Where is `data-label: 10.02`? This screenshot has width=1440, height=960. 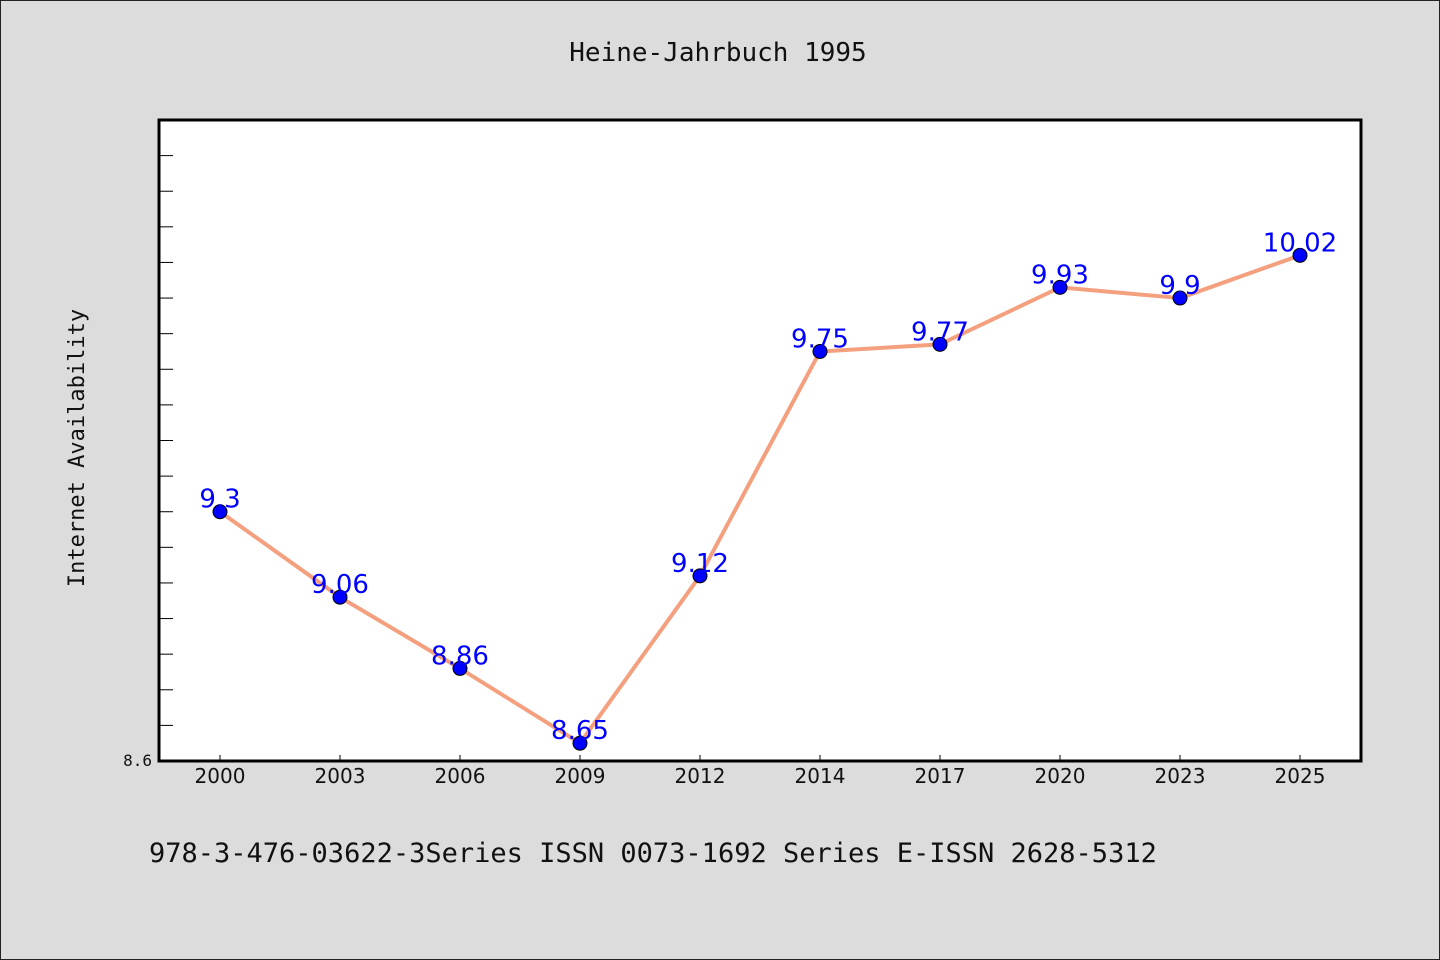 data-label: 10.02 is located at coordinates (1300, 243).